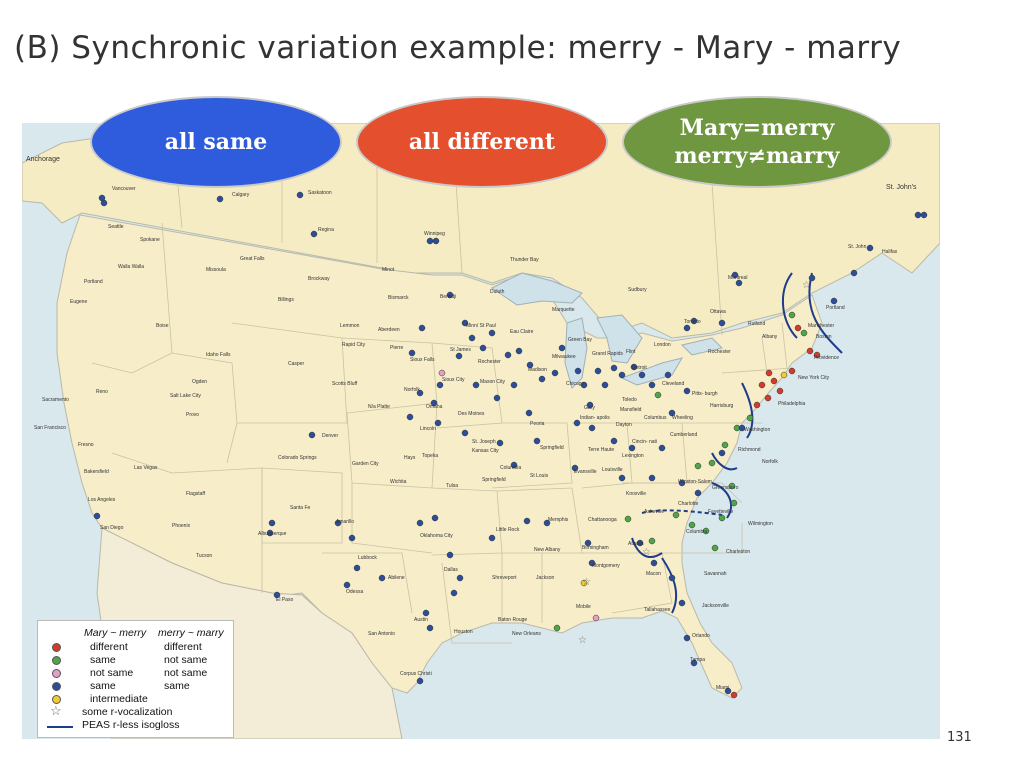  I want to click on label-denver: Denver, so click(330, 436).